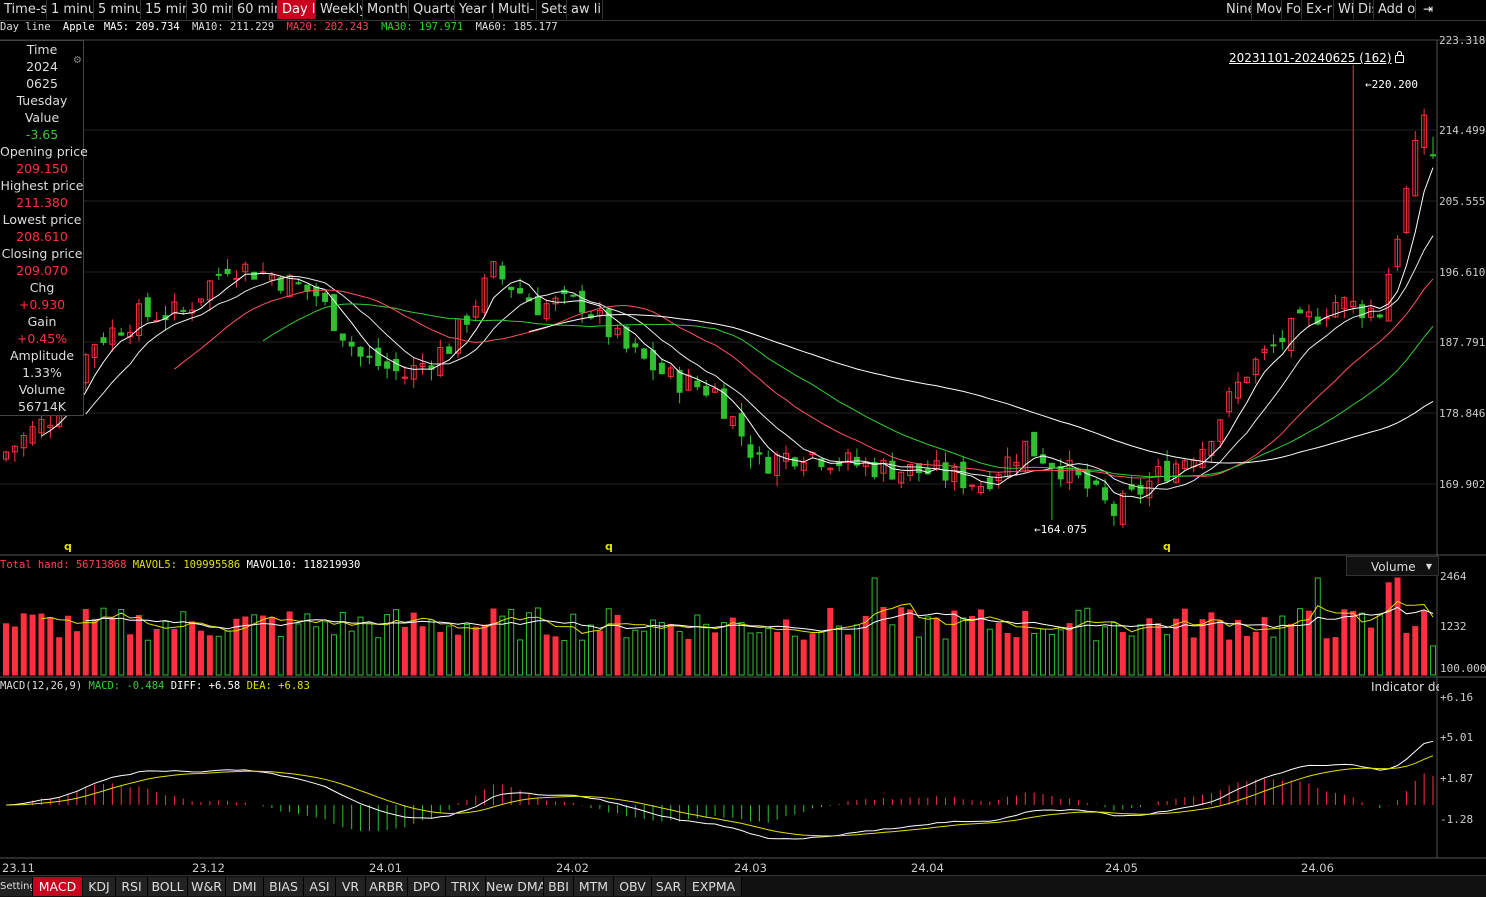 The height and width of the screenshot is (897, 1486). Describe the element at coordinates (1237, 9) in the screenshot. I see `chart-option-tab: Nine` at that location.